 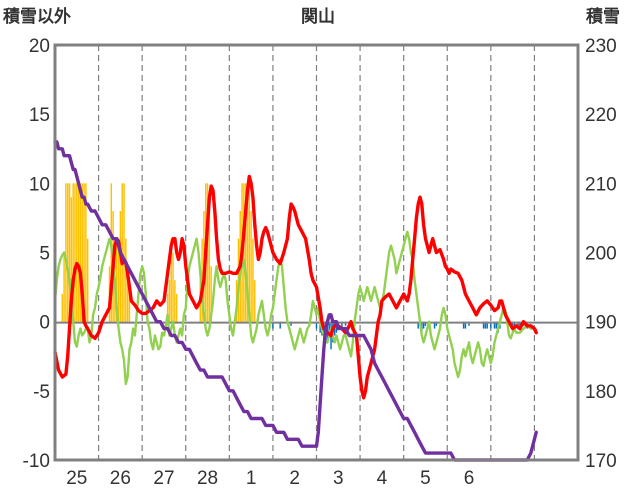 What do you see at coordinates (207, 478) in the screenshot?
I see `x-tick-label: 28` at bounding box center [207, 478].